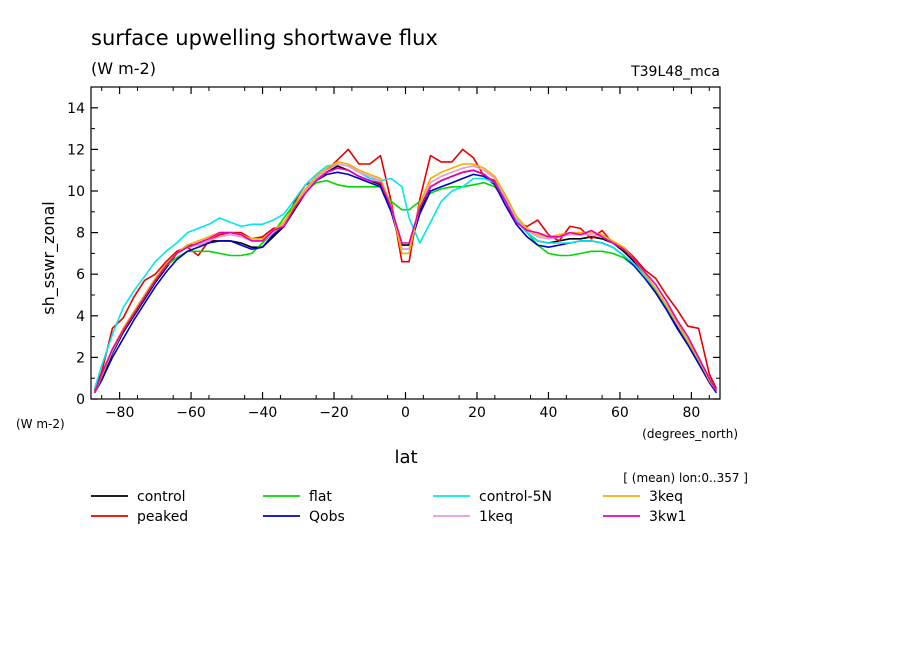  I want to click on legend-label-peaked: peaked, so click(162, 517).